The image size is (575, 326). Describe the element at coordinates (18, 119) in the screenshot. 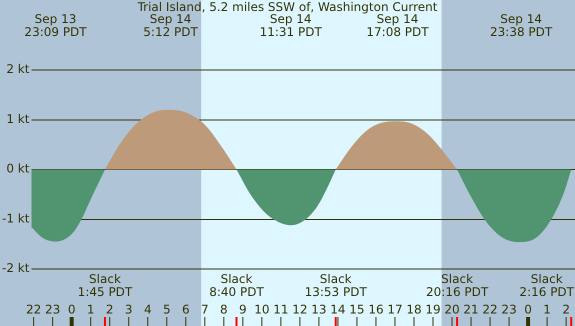

I see `y-tick-label: 1 kt` at that location.